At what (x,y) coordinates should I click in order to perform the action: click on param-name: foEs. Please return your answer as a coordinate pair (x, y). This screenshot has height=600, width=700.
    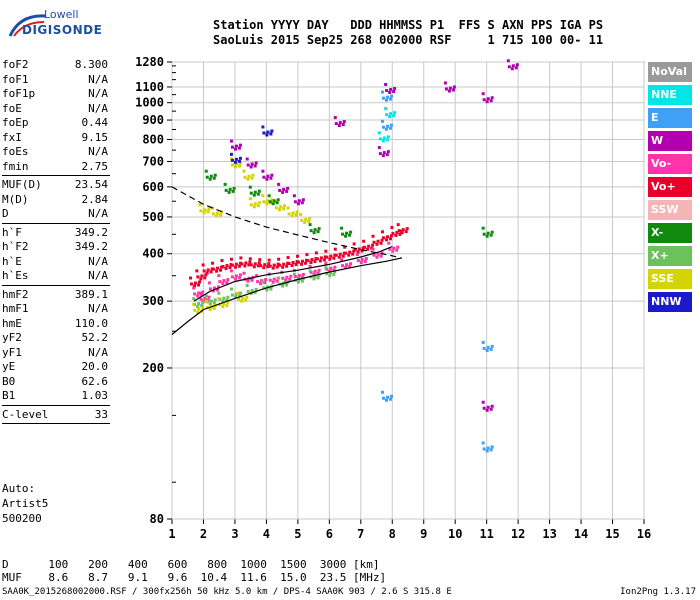
    Looking at the image, I should click on (15, 151).